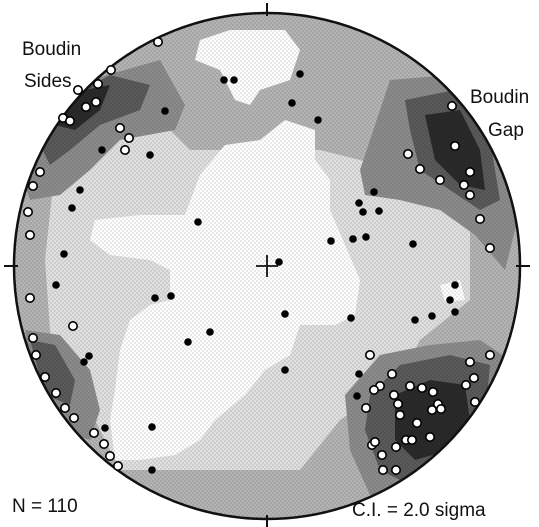 The image size is (539, 527). What do you see at coordinates (267, 266) in the screenshot?
I see `center-cross` at bounding box center [267, 266].